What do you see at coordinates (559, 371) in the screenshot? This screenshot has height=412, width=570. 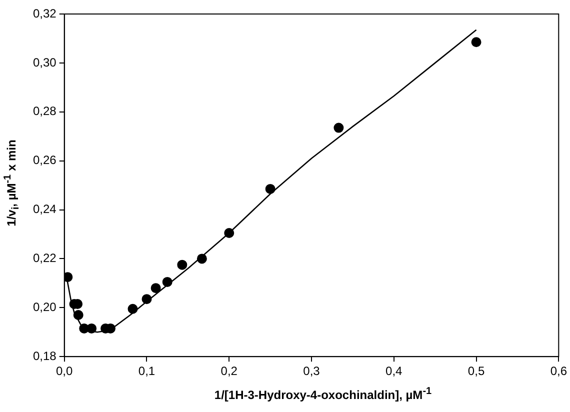 I see `x-tick-label: 0,6` at bounding box center [559, 371].